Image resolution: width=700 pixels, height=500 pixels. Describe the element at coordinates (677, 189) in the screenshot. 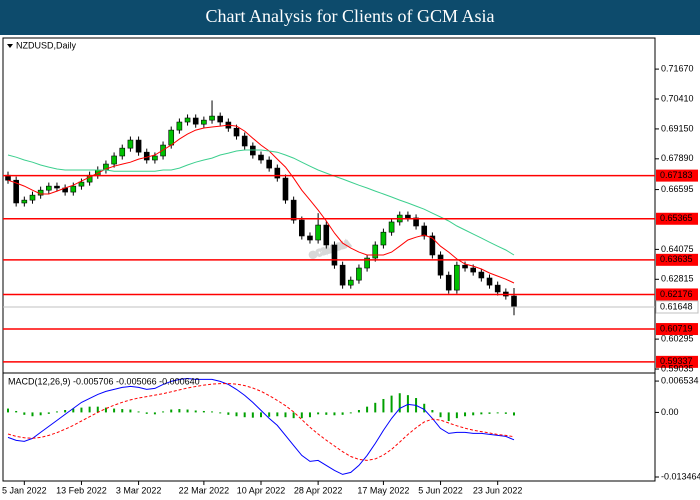

I see `y-tick-label: 0.66595` at that location.